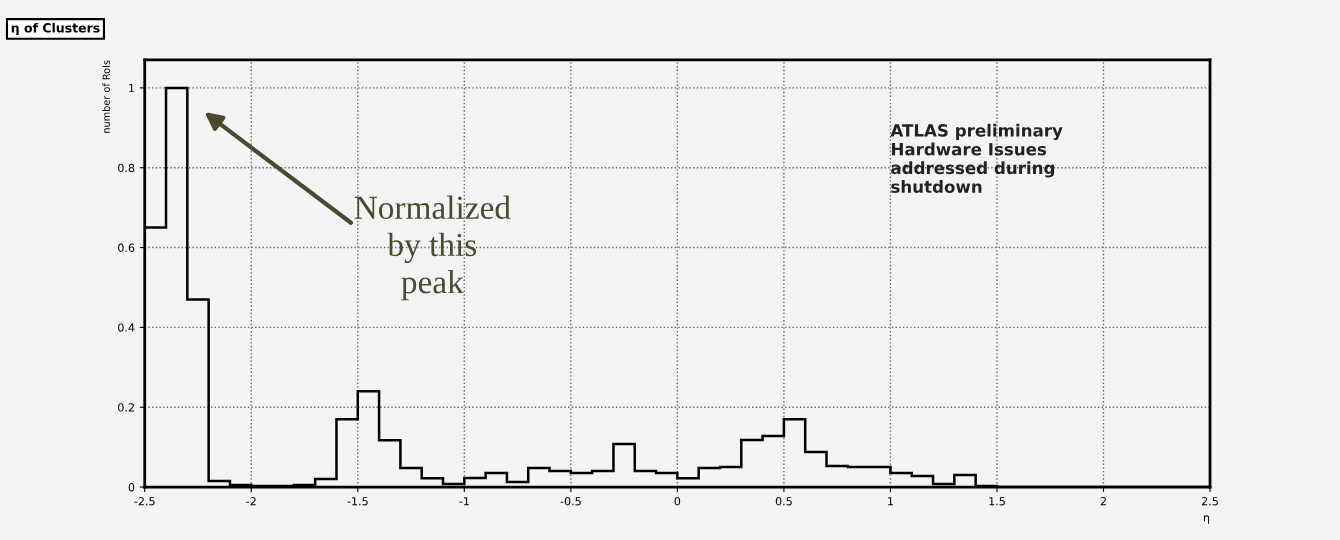  What do you see at coordinates (677, 501) in the screenshot?
I see `x-tick-label: 0` at bounding box center [677, 501].